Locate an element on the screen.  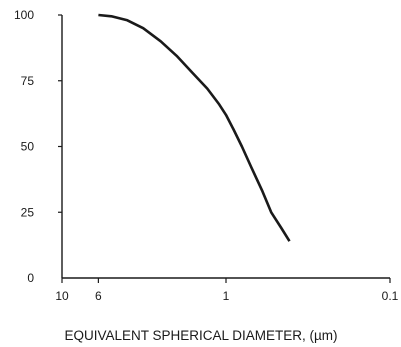
x-axis: 10 6 1 0.1 is located at coordinates (227, 290).